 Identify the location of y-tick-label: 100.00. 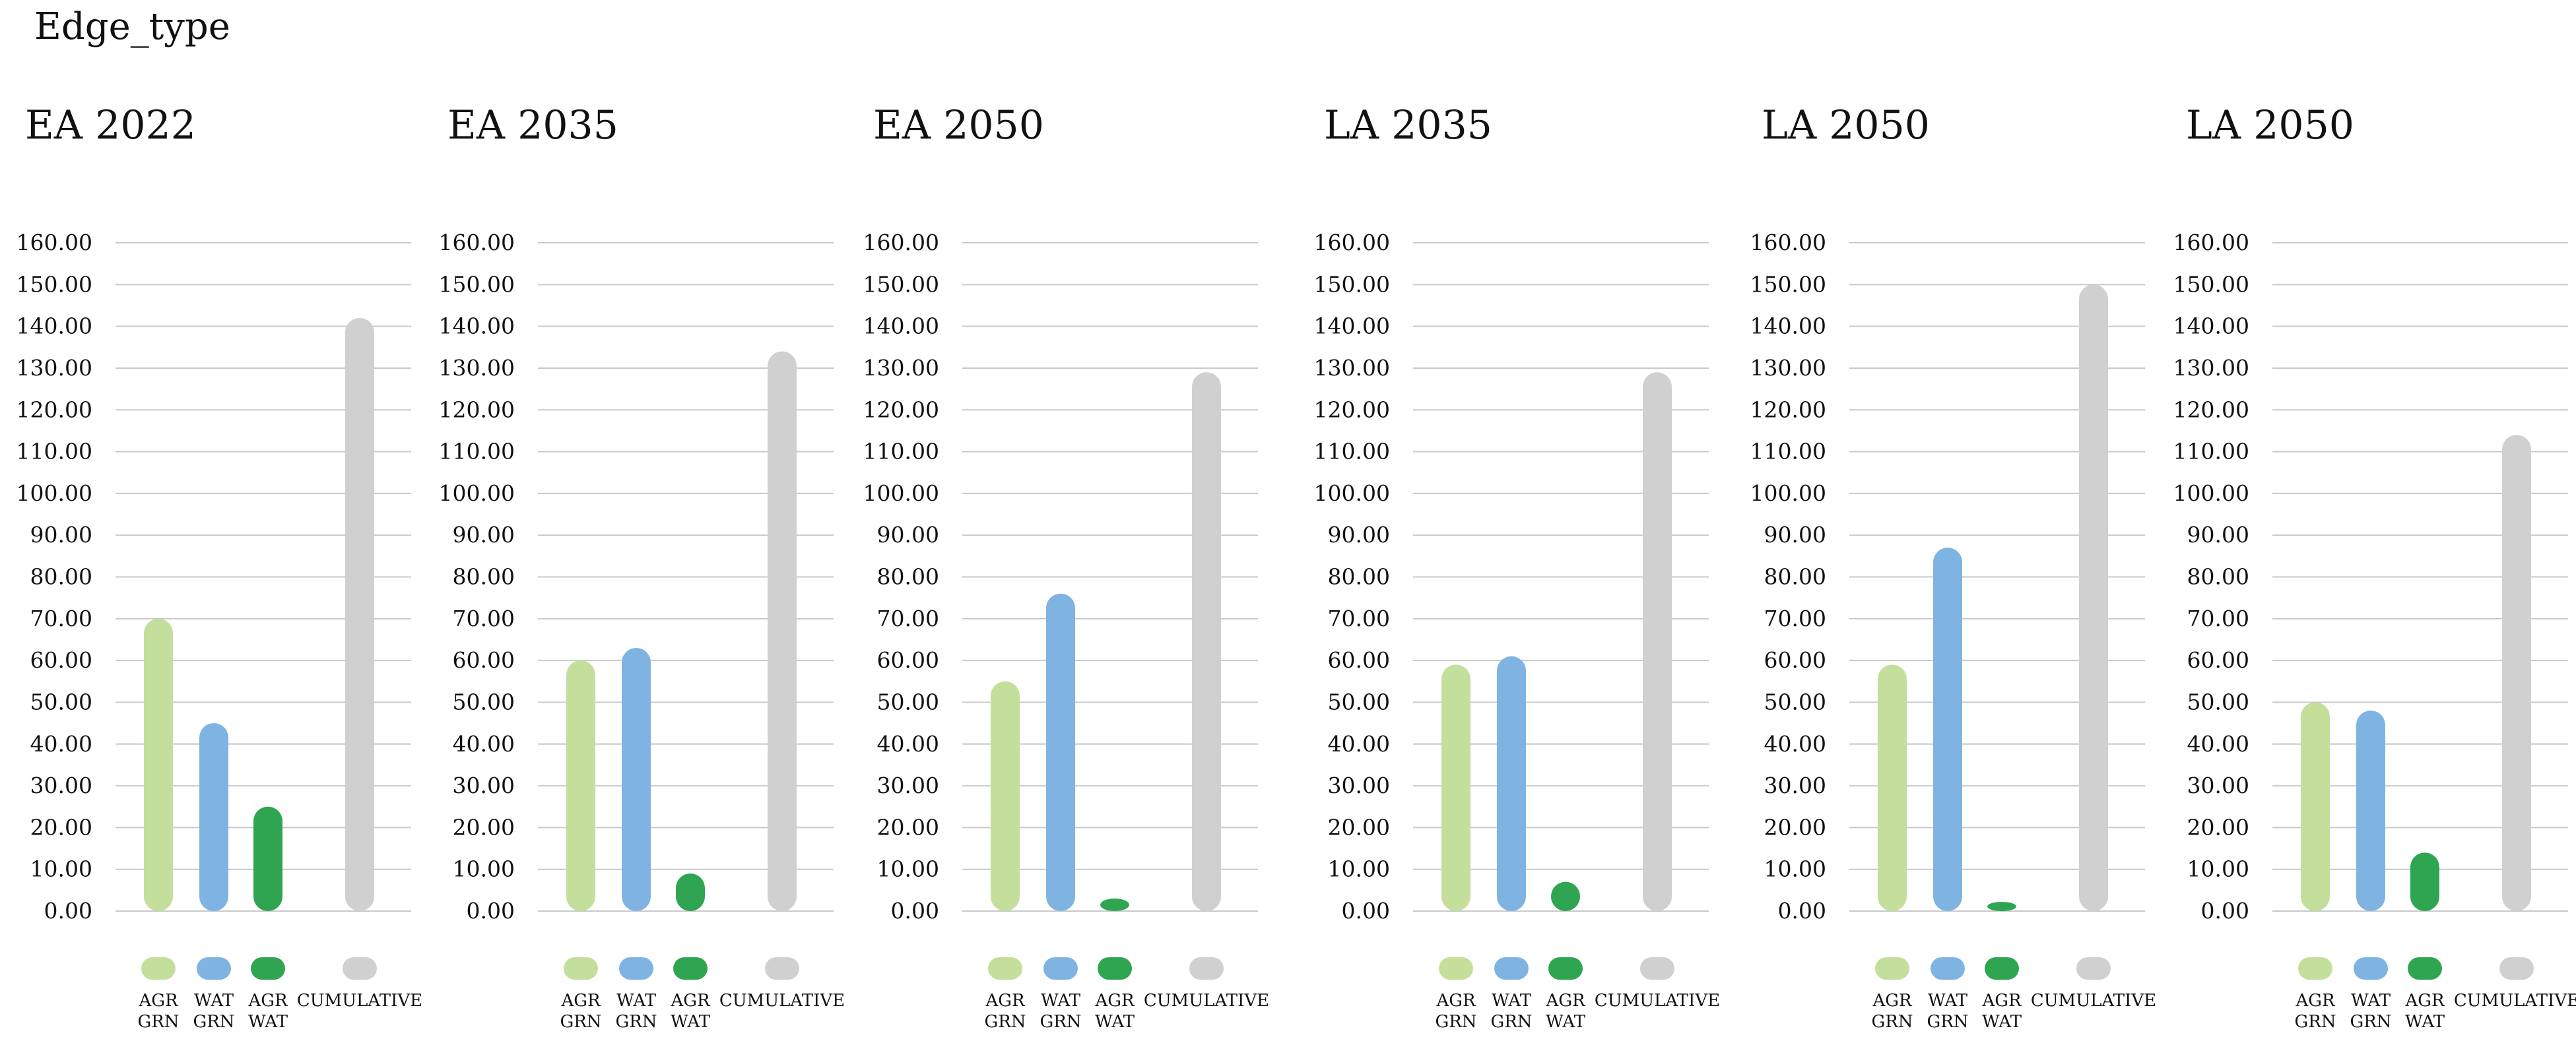
(2211, 493).